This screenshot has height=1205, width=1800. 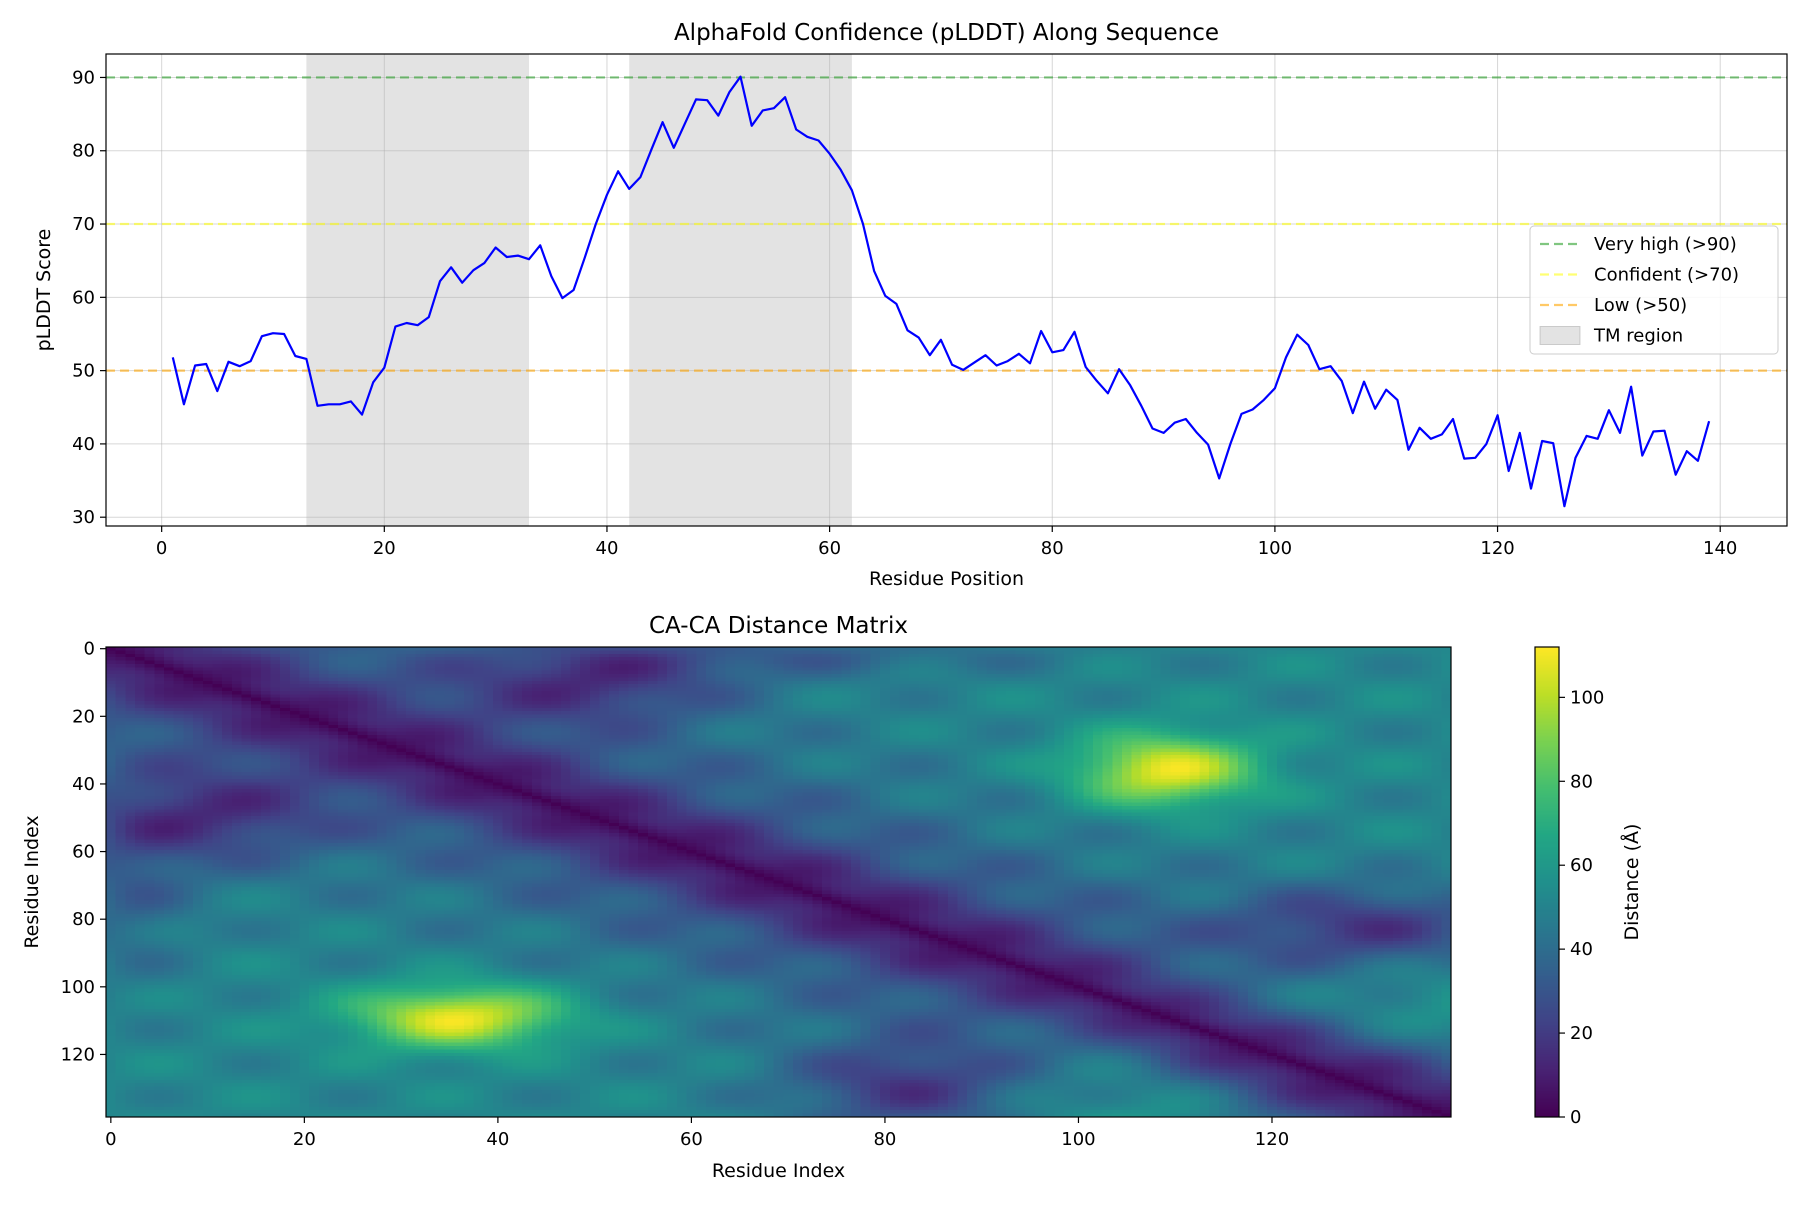 What do you see at coordinates (579, 290) in the screenshot?
I see `tm-region-shading` at bounding box center [579, 290].